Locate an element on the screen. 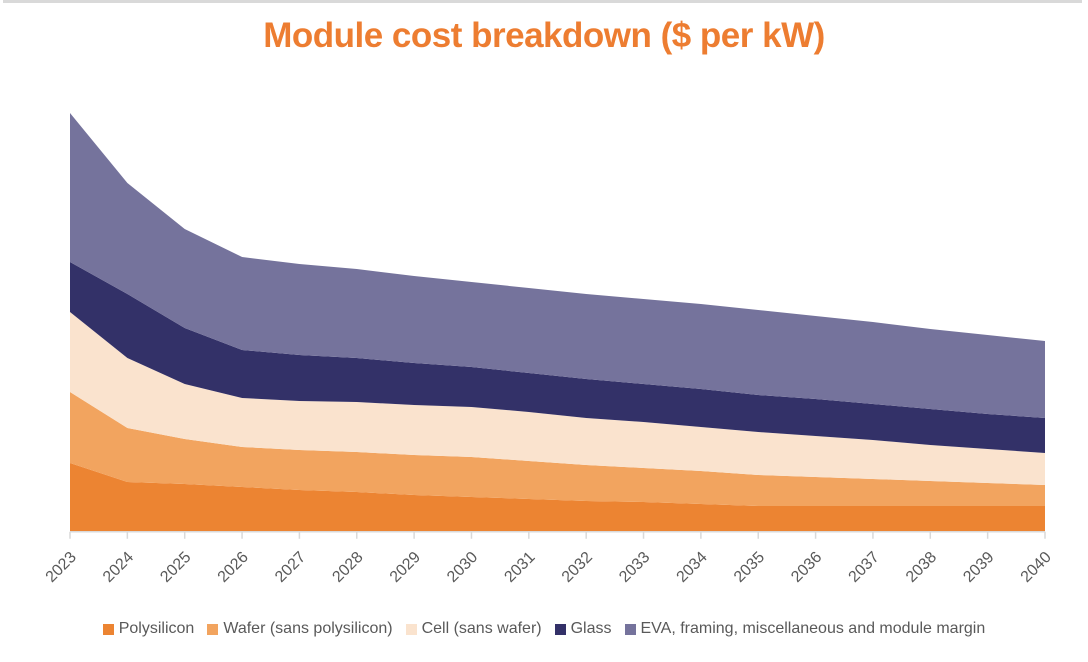  legend-label: Cell (sans wafer) is located at coordinates (481, 628).